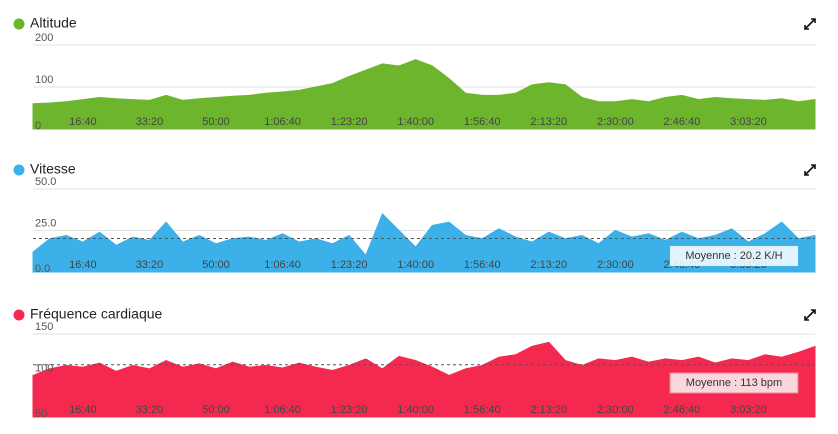 This screenshot has width=838, height=434. What do you see at coordinates (38, 126) in the screenshot?
I see `y-tick-label: 0` at bounding box center [38, 126].